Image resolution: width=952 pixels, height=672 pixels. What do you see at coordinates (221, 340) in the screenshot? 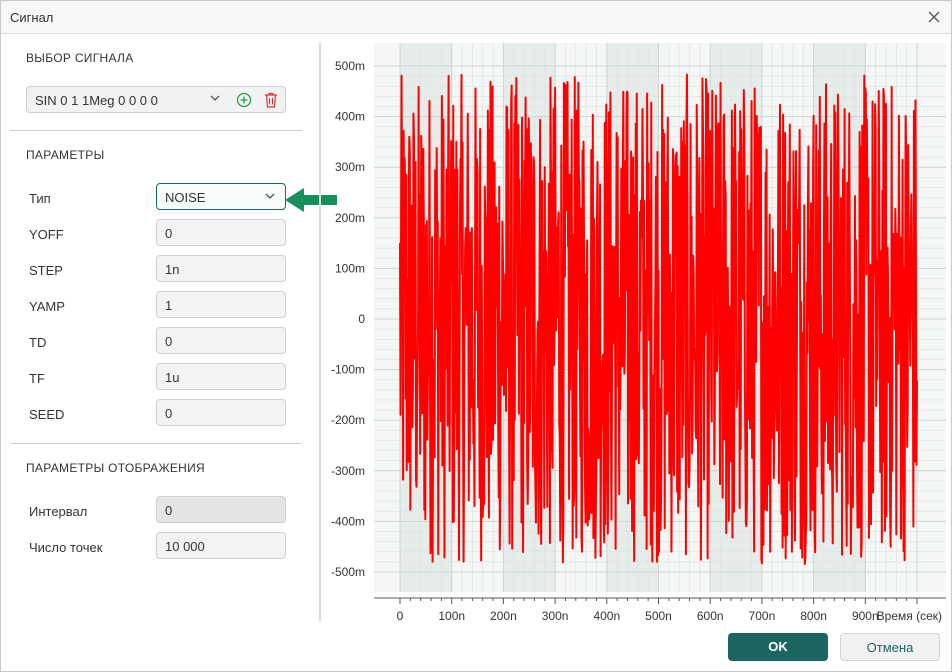
I see `td-field: 0` at bounding box center [221, 340].